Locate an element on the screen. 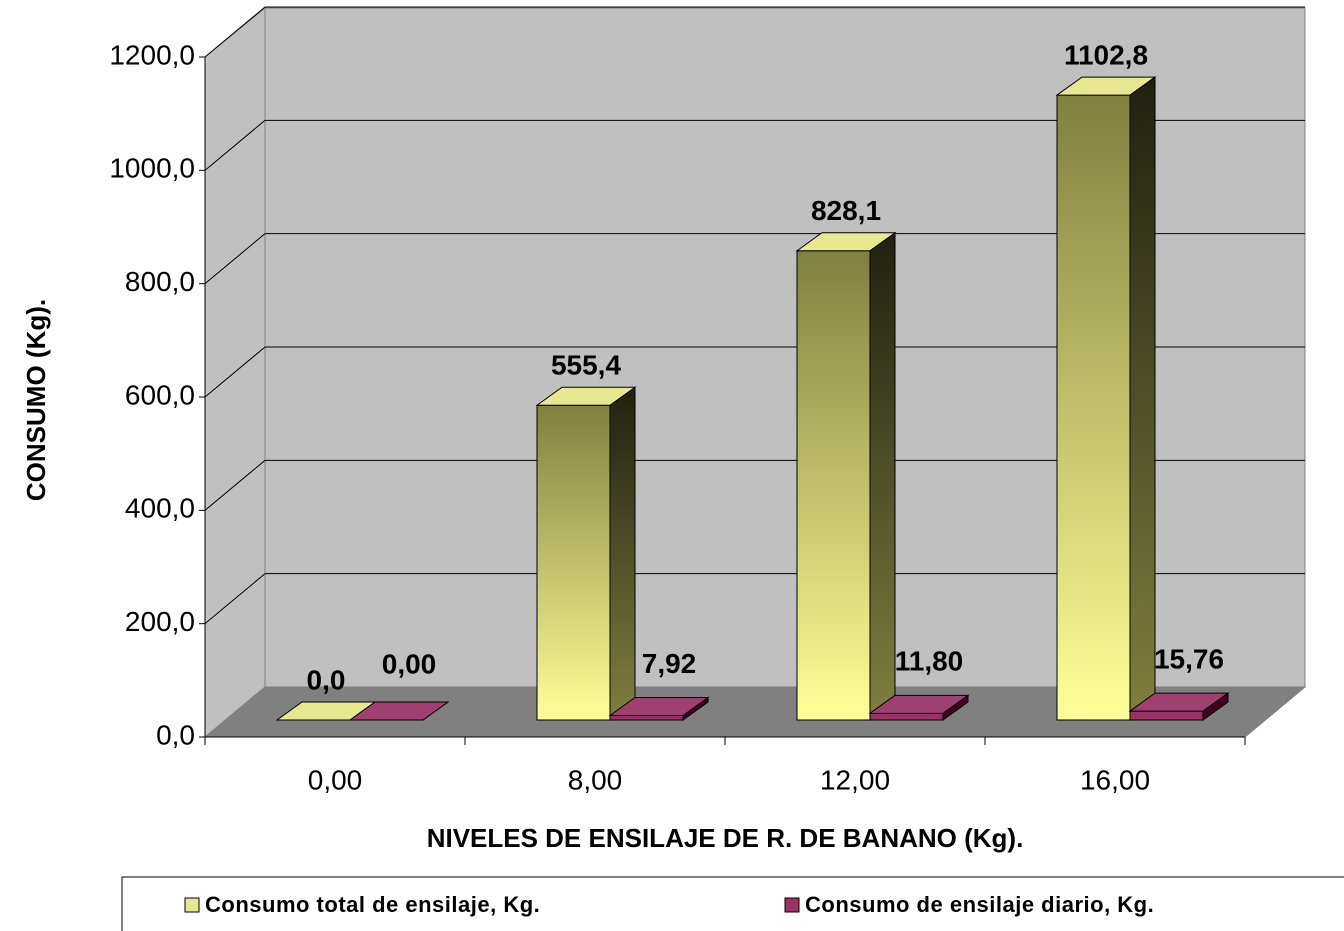 Image resolution: width=1344 pixels, height=931 pixels. data-label: 7,92 is located at coordinates (669, 663).